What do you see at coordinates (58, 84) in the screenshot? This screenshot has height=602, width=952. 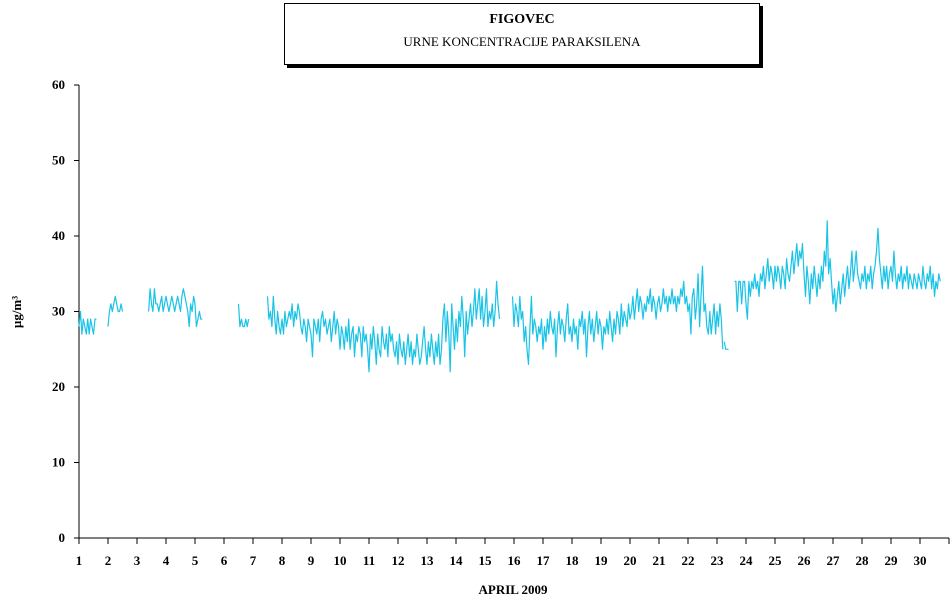 I see `y-tick-label: 60` at bounding box center [58, 84].